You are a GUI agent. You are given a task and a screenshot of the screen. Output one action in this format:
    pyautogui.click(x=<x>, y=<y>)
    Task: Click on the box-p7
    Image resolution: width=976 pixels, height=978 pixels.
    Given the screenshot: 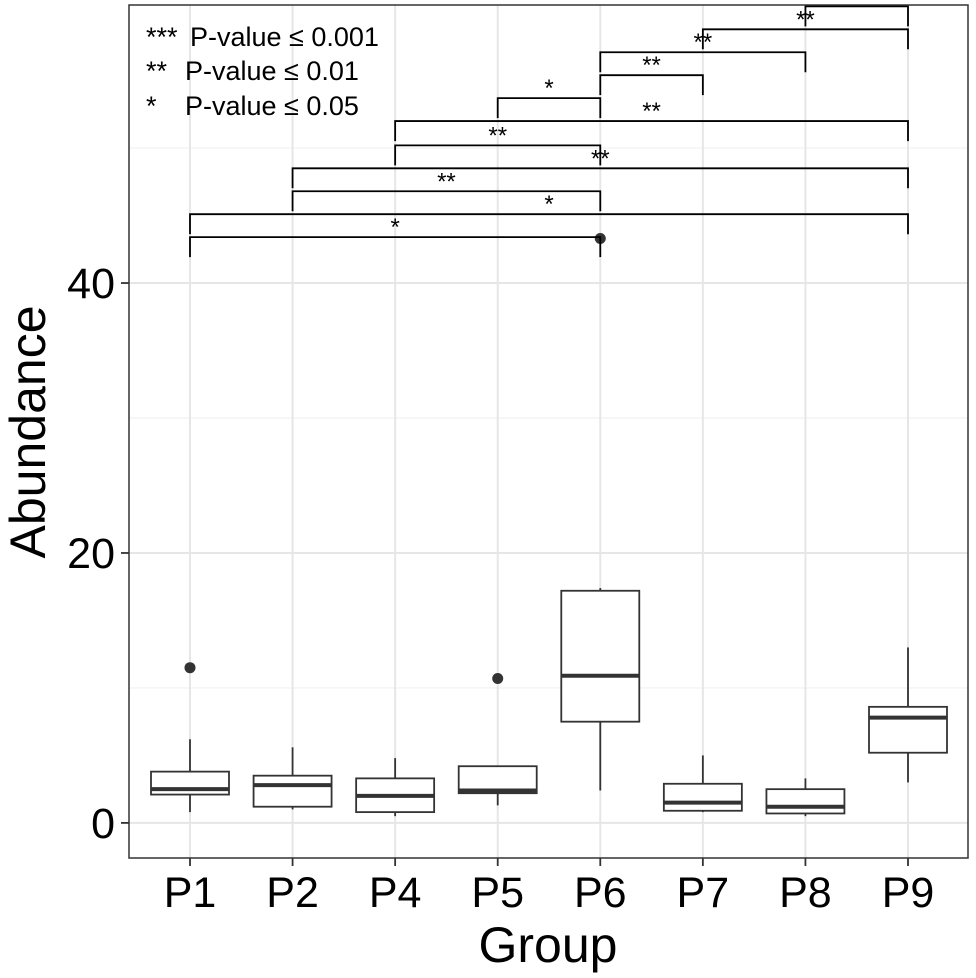 What is the action you would take?
    pyautogui.click(x=702, y=784)
    